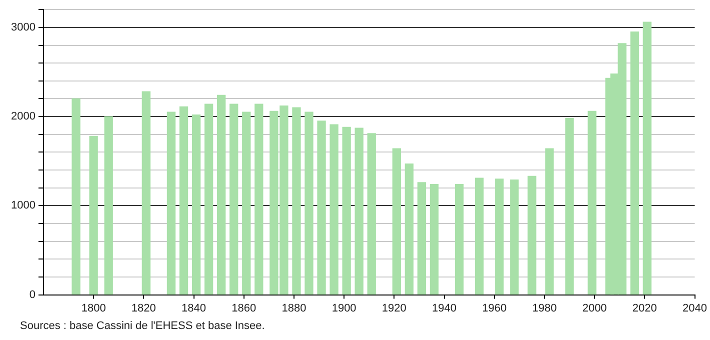 This screenshot has height=340, width=710. Describe the element at coordinates (494, 308) in the screenshot. I see `x-tick-label: 1960` at that location.